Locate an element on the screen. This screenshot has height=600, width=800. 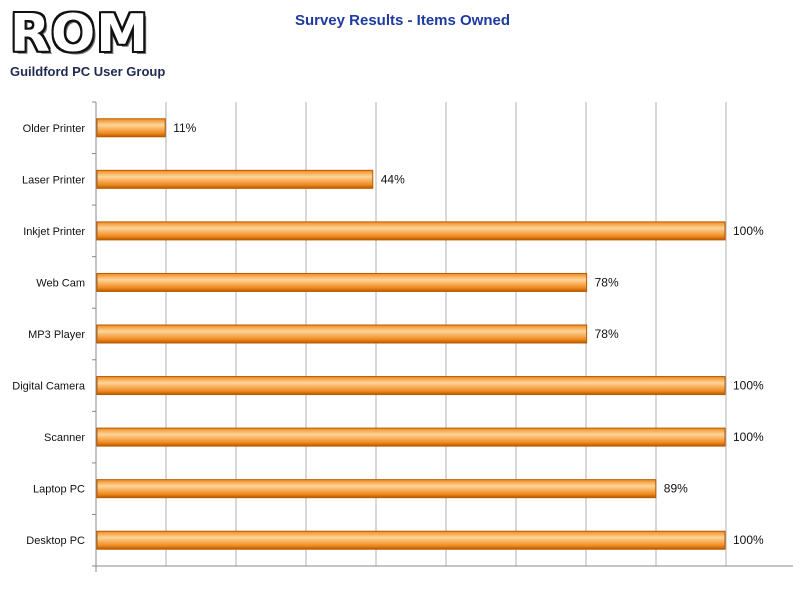
bar-mp3-player is located at coordinates (342, 334).